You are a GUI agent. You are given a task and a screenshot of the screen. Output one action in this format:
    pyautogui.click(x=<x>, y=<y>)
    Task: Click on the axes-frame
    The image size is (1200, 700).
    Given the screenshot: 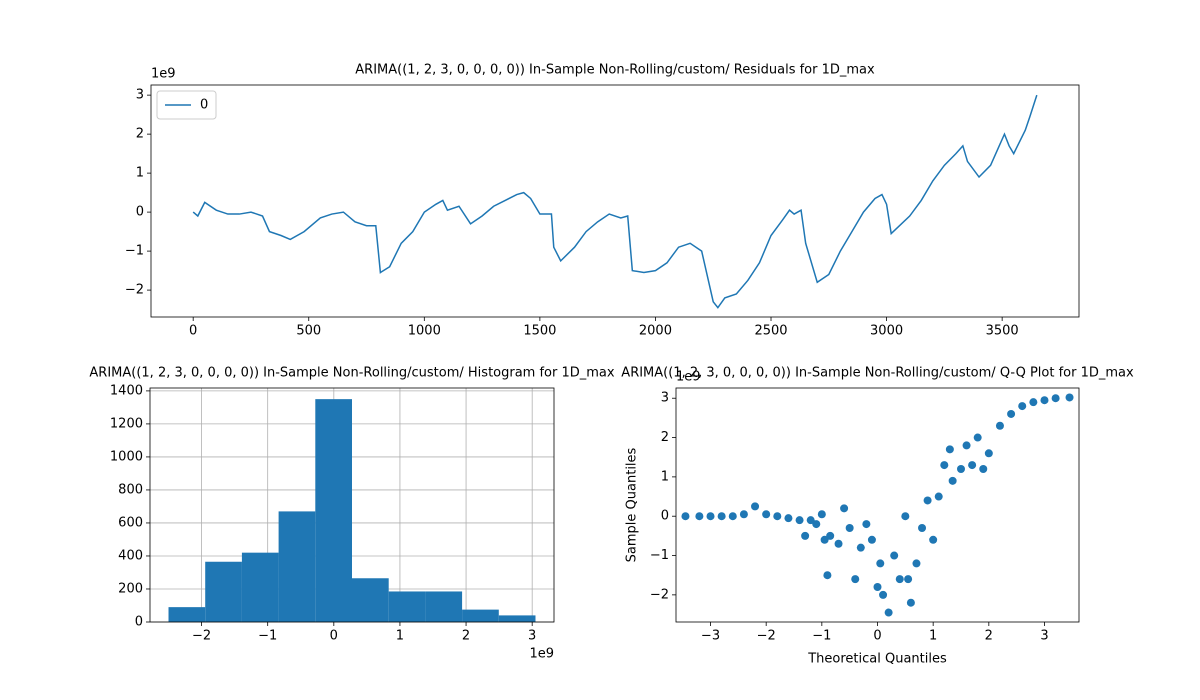 What is the action you would take?
    pyautogui.click(x=352, y=505)
    